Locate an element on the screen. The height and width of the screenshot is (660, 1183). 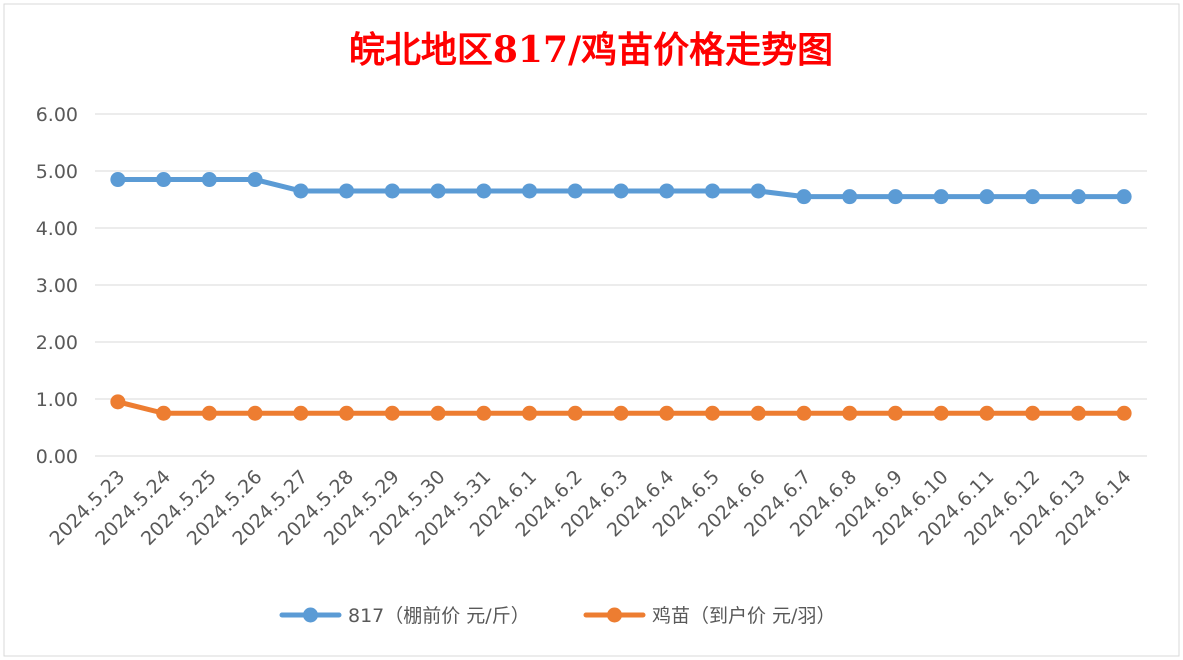
legend-item: 鸡苗（到户价 元/羽） is located at coordinates (709, 616).